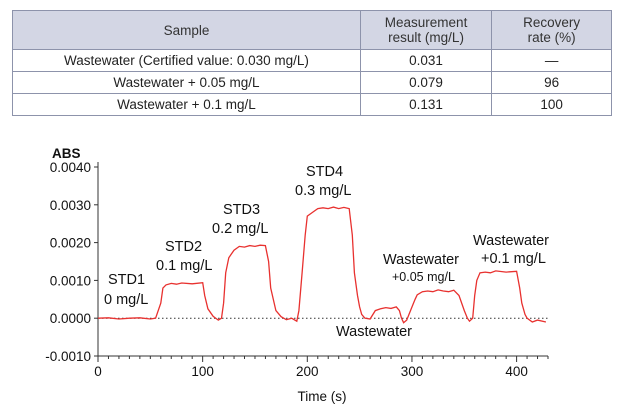 The width and height of the screenshot is (623, 414). Describe the element at coordinates (307, 371) in the screenshot. I see `x-tick-label: 200` at that location.